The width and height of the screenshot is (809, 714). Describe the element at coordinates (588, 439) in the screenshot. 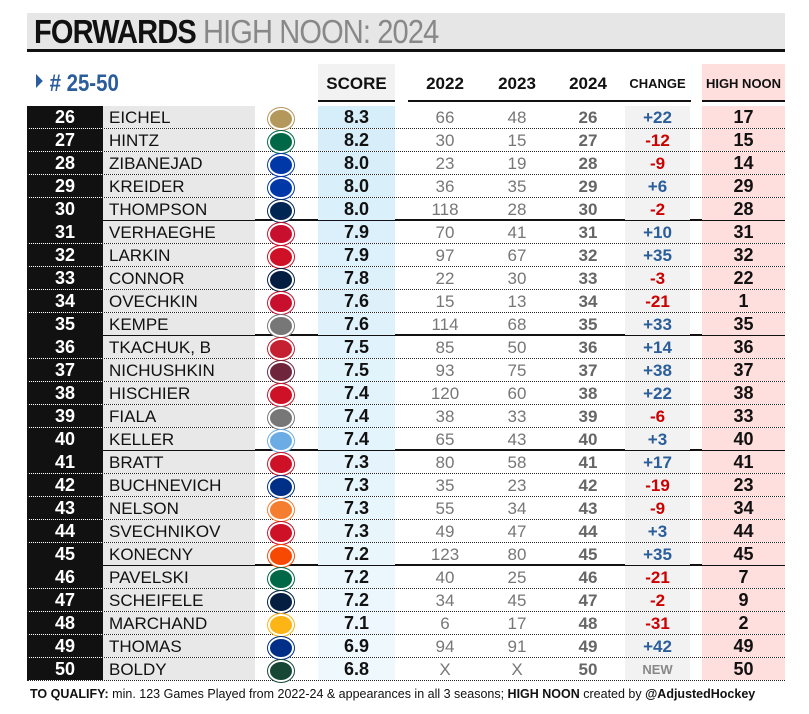

I see `rank-2024: 40` at that location.